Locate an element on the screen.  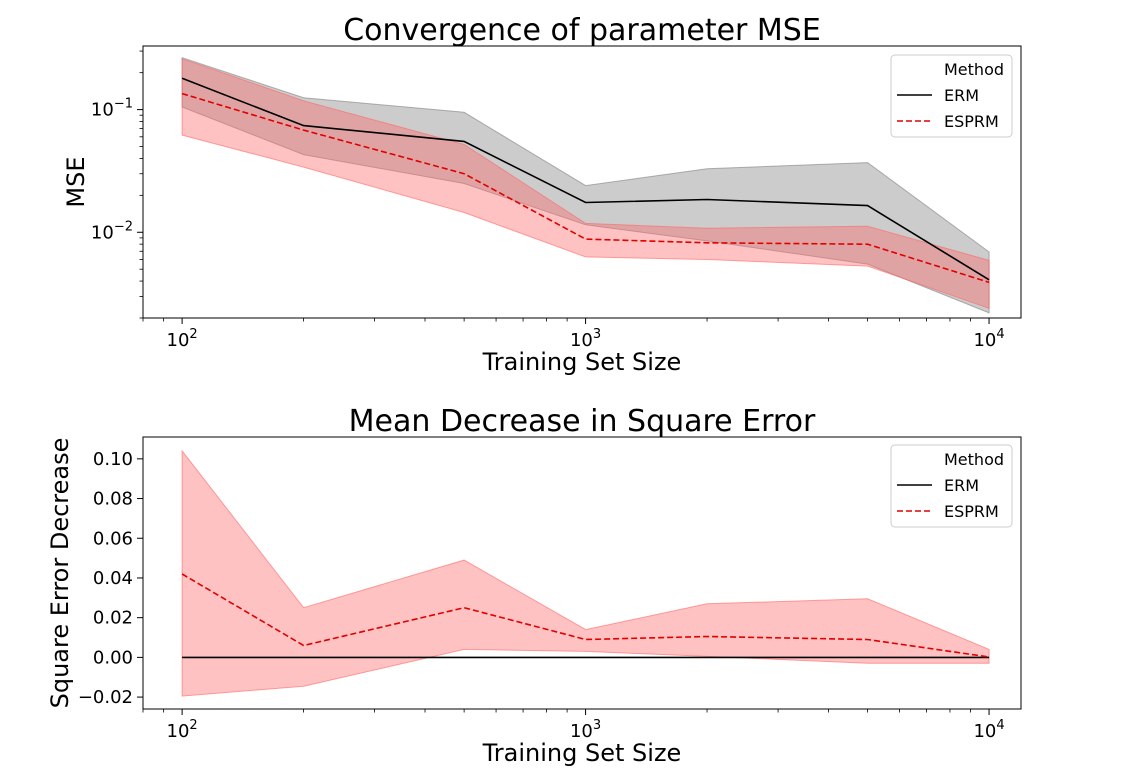
y-tick-label: 10⁻¹ is located at coordinates (112, 109).